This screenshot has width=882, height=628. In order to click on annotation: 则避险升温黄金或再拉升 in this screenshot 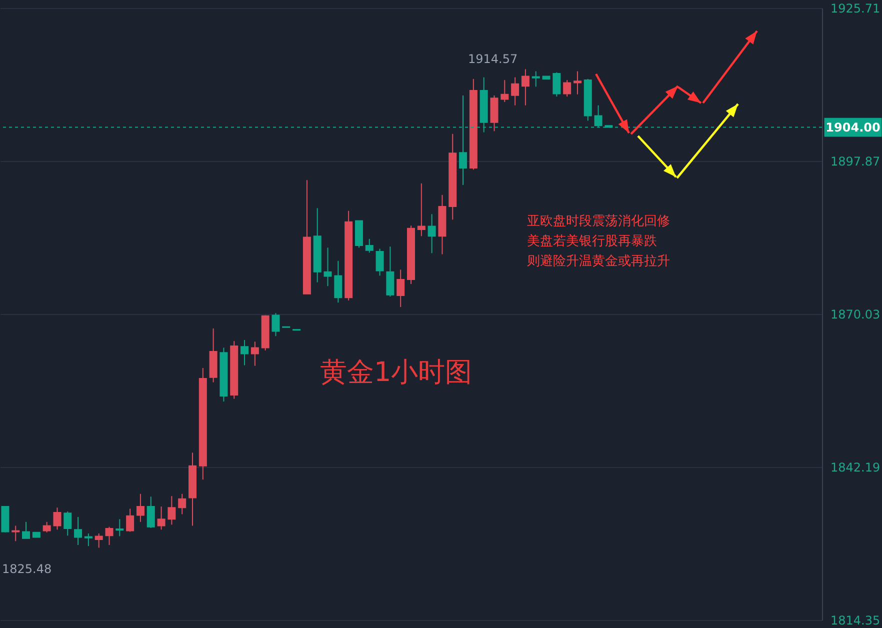, I will do `click(598, 261)`.